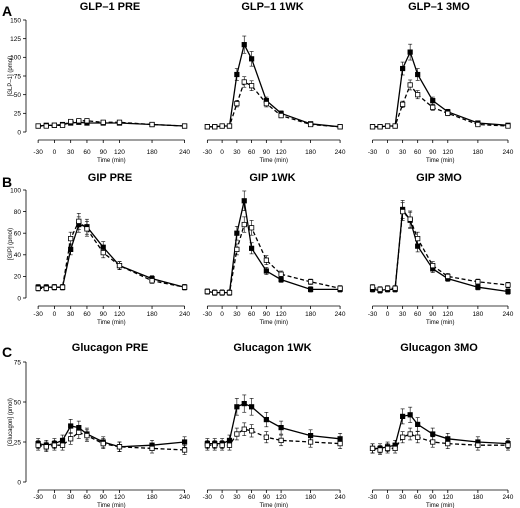  What do you see at coordinates (440, 89) in the screenshot?
I see `series-solid-line` at bounding box center [440, 89].